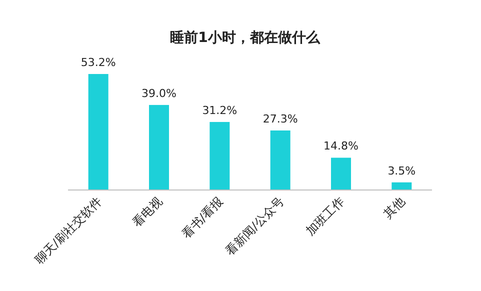  Describe the element at coordinates (68, 230) in the screenshot. I see `x-tick-label: 聊天/刷社交软件` at that location.